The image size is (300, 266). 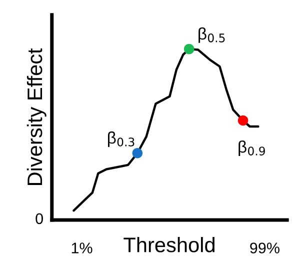 I want to click on text: 0, so click(x=39, y=218).